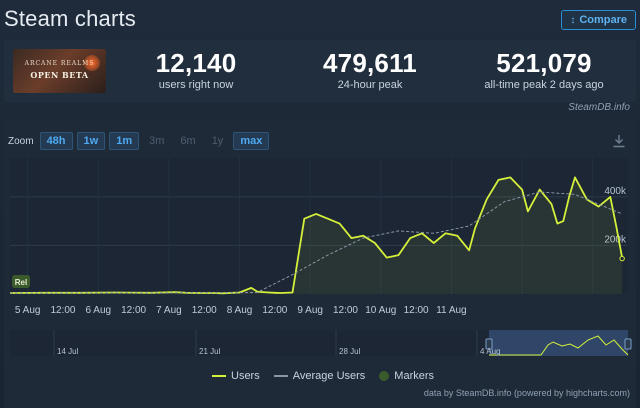  What do you see at coordinates (196, 85) in the screenshot?
I see `current-players-label: users right now` at bounding box center [196, 85].